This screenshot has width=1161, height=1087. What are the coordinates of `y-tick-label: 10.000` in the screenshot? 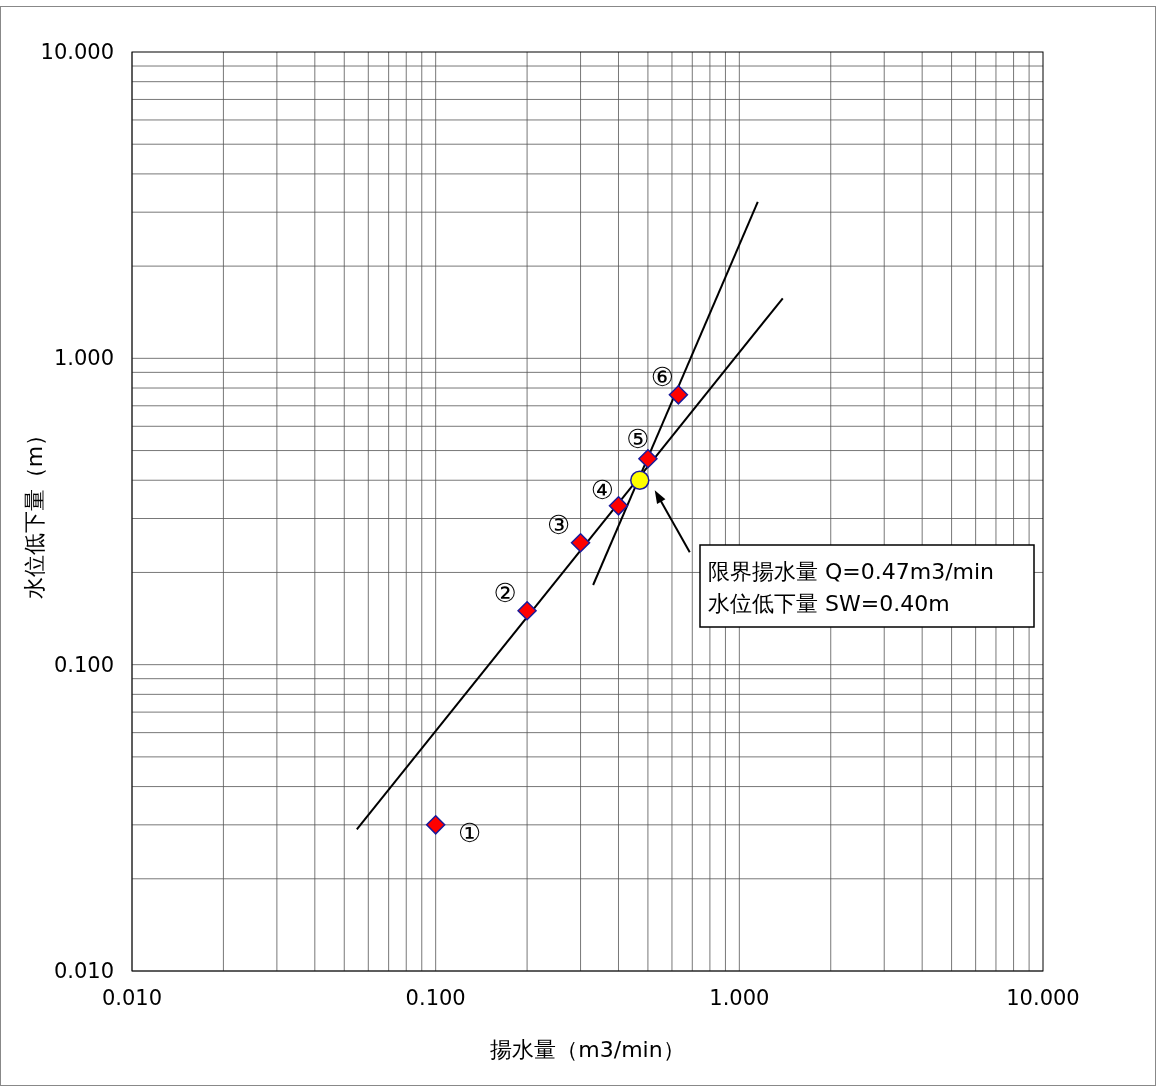 It's located at (77, 52).